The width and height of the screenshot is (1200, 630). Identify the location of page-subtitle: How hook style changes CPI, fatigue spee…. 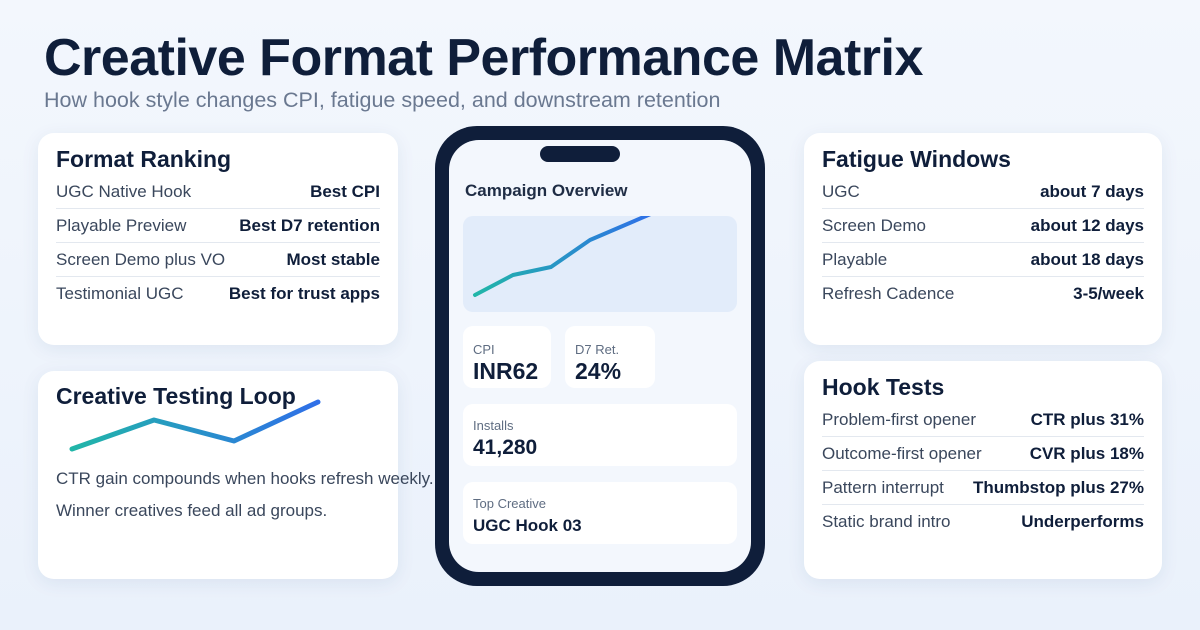
(382, 100).